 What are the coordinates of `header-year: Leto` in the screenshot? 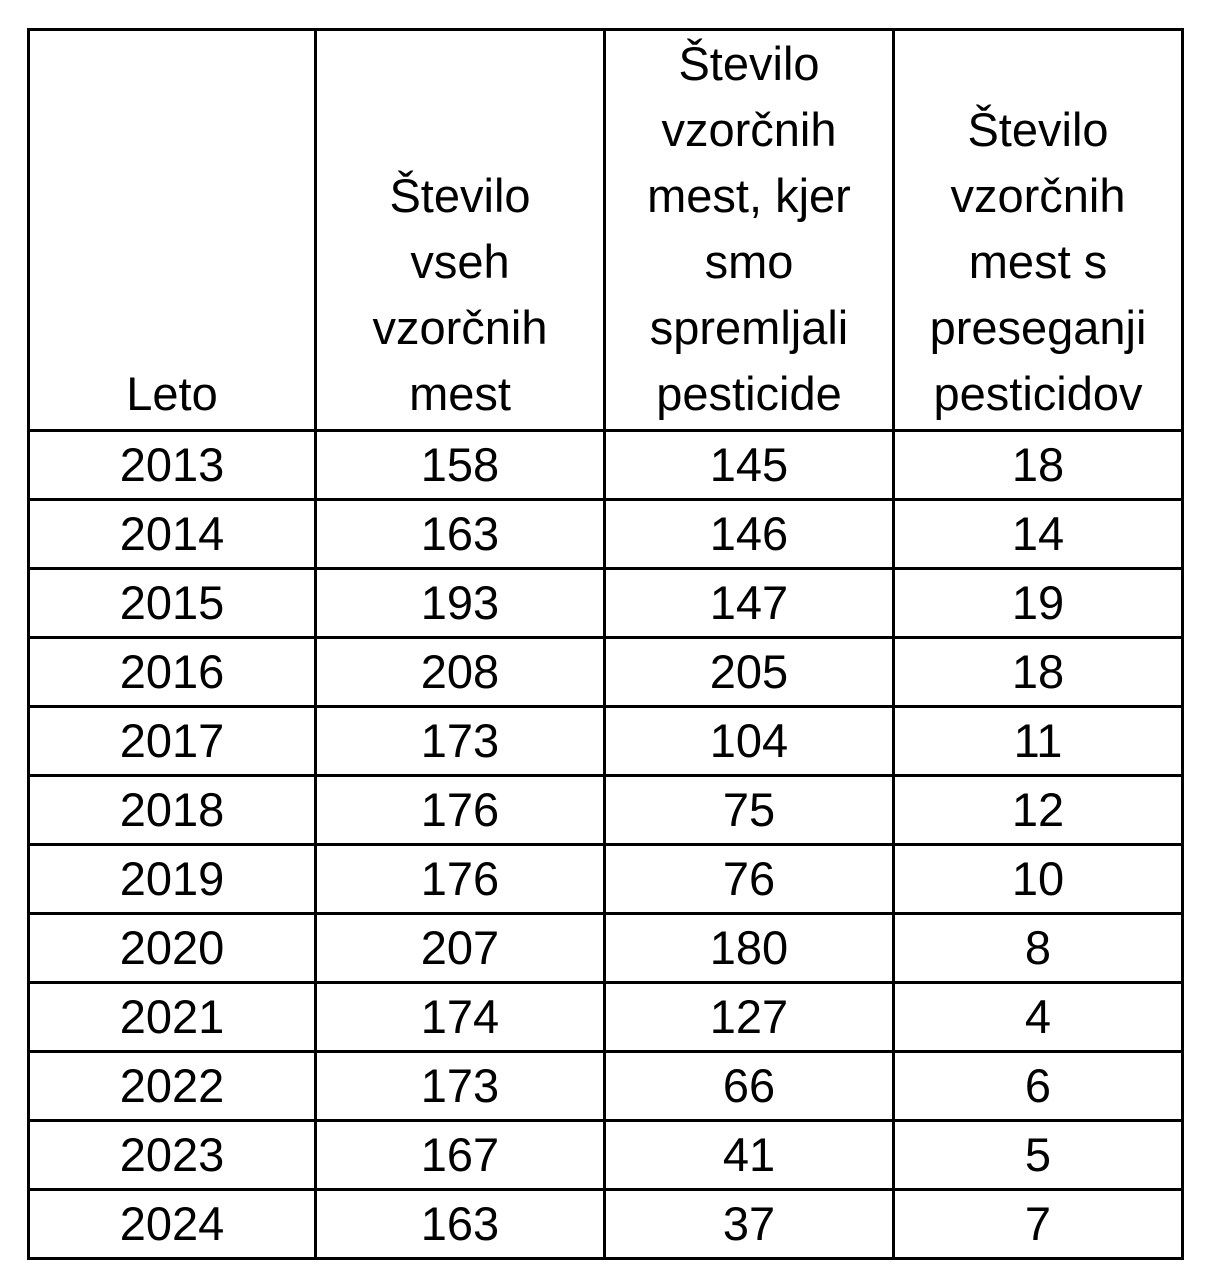 It's located at (172, 230).